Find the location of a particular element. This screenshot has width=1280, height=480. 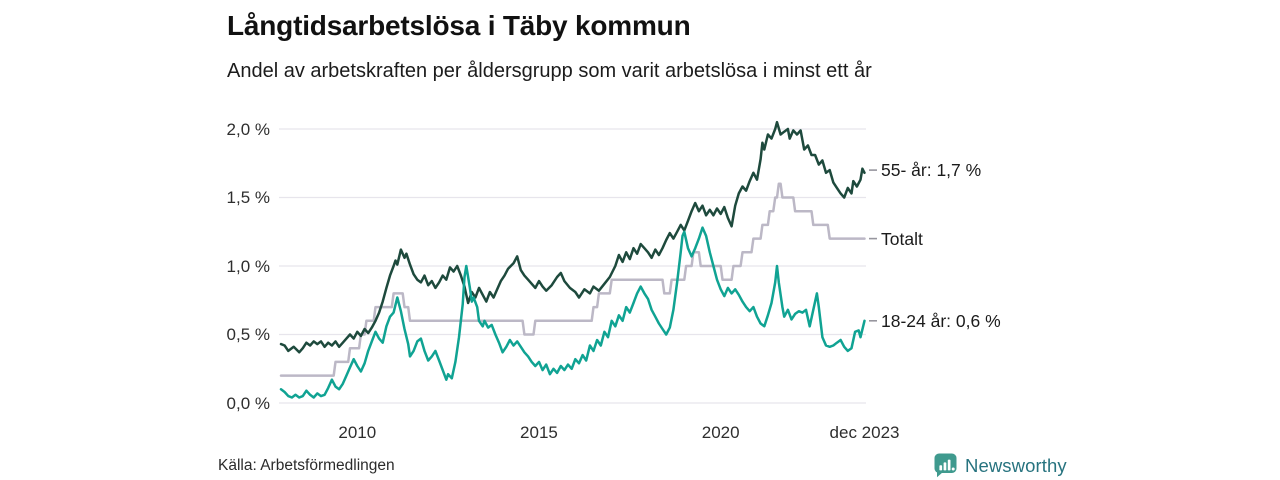

series-end-label-18-24-ar: 18-24 år: 0,6 % is located at coordinates (941, 320).